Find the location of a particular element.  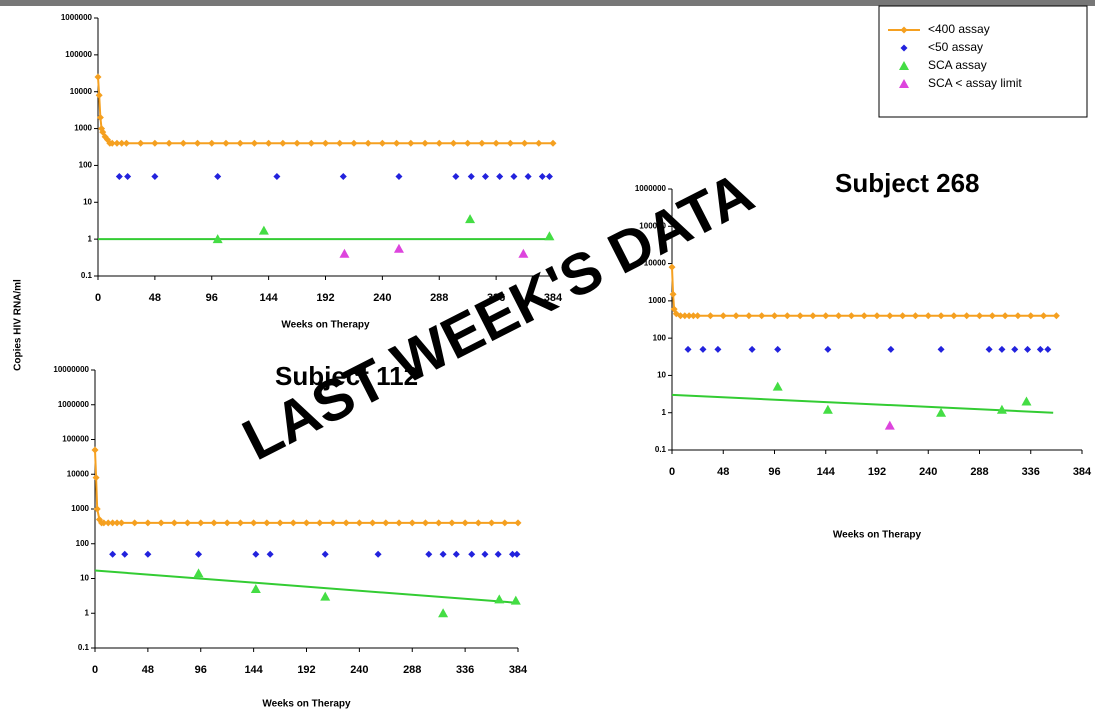

y-tick-label: 10 is located at coordinates (87, 201).